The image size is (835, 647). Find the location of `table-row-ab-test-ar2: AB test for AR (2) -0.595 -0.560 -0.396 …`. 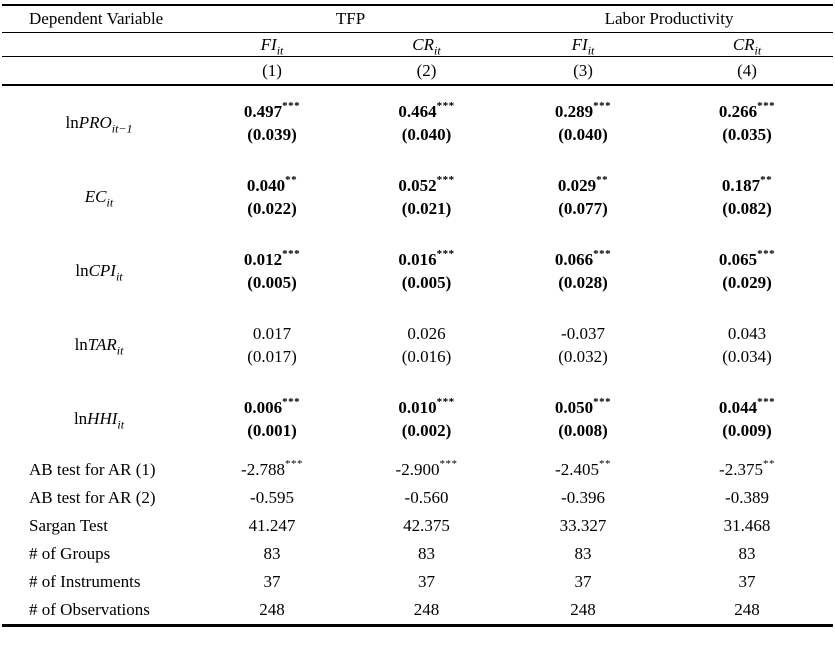

table-row-ab-test-ar2: AB test for AR (2) -0.595 -0.560 -0.396 … is located at coordinates (417, 498).